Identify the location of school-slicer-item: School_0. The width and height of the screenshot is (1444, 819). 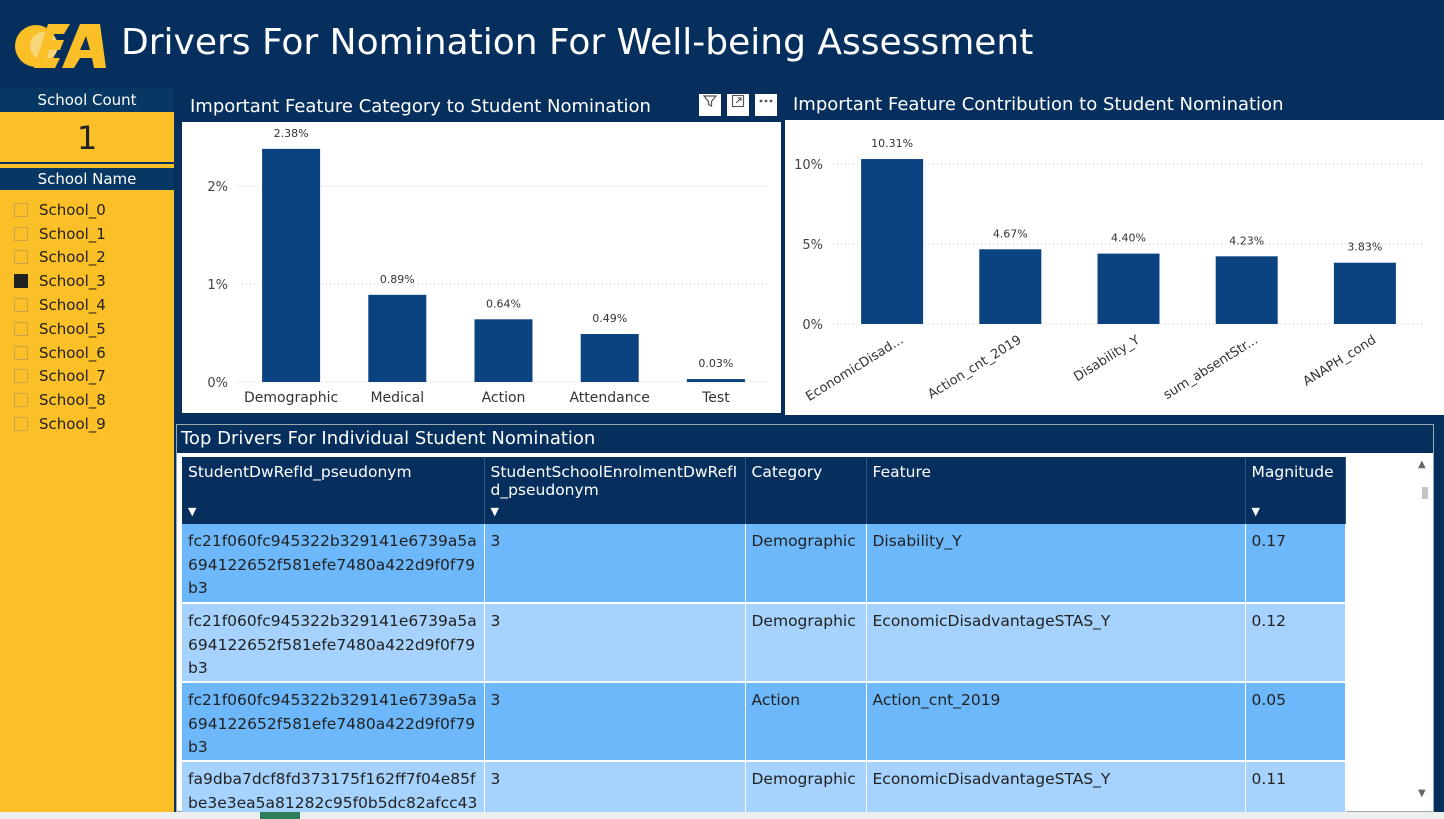
(89, 210).